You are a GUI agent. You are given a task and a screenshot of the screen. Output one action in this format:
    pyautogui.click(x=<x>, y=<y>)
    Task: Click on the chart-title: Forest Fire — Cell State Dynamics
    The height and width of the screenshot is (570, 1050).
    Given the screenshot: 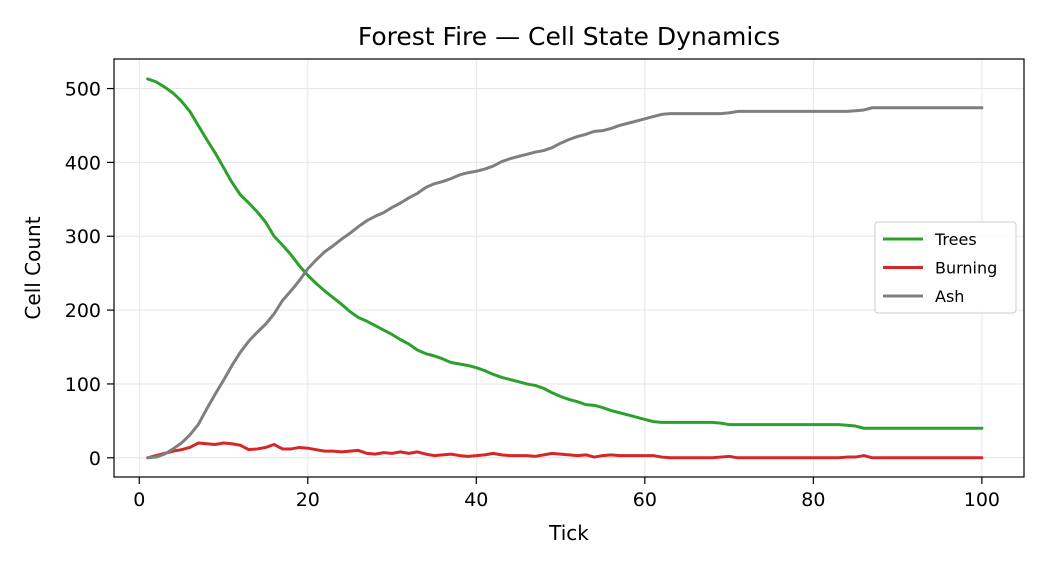 What is the action you would take?
    pyautogui.click(x=569, y=36)
    